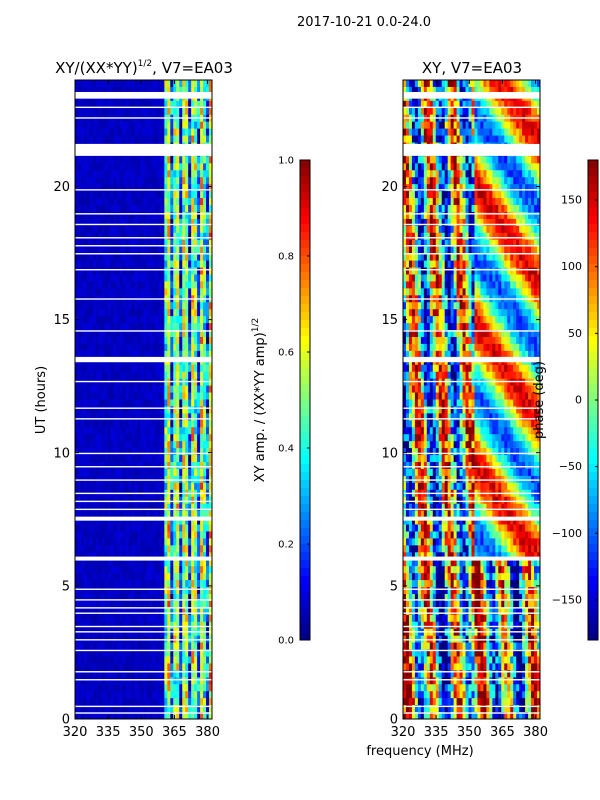 Image resolution: width=600 pixels, height=800 pixels. I want to click on x-tick-label: 335, so click(108, 732).